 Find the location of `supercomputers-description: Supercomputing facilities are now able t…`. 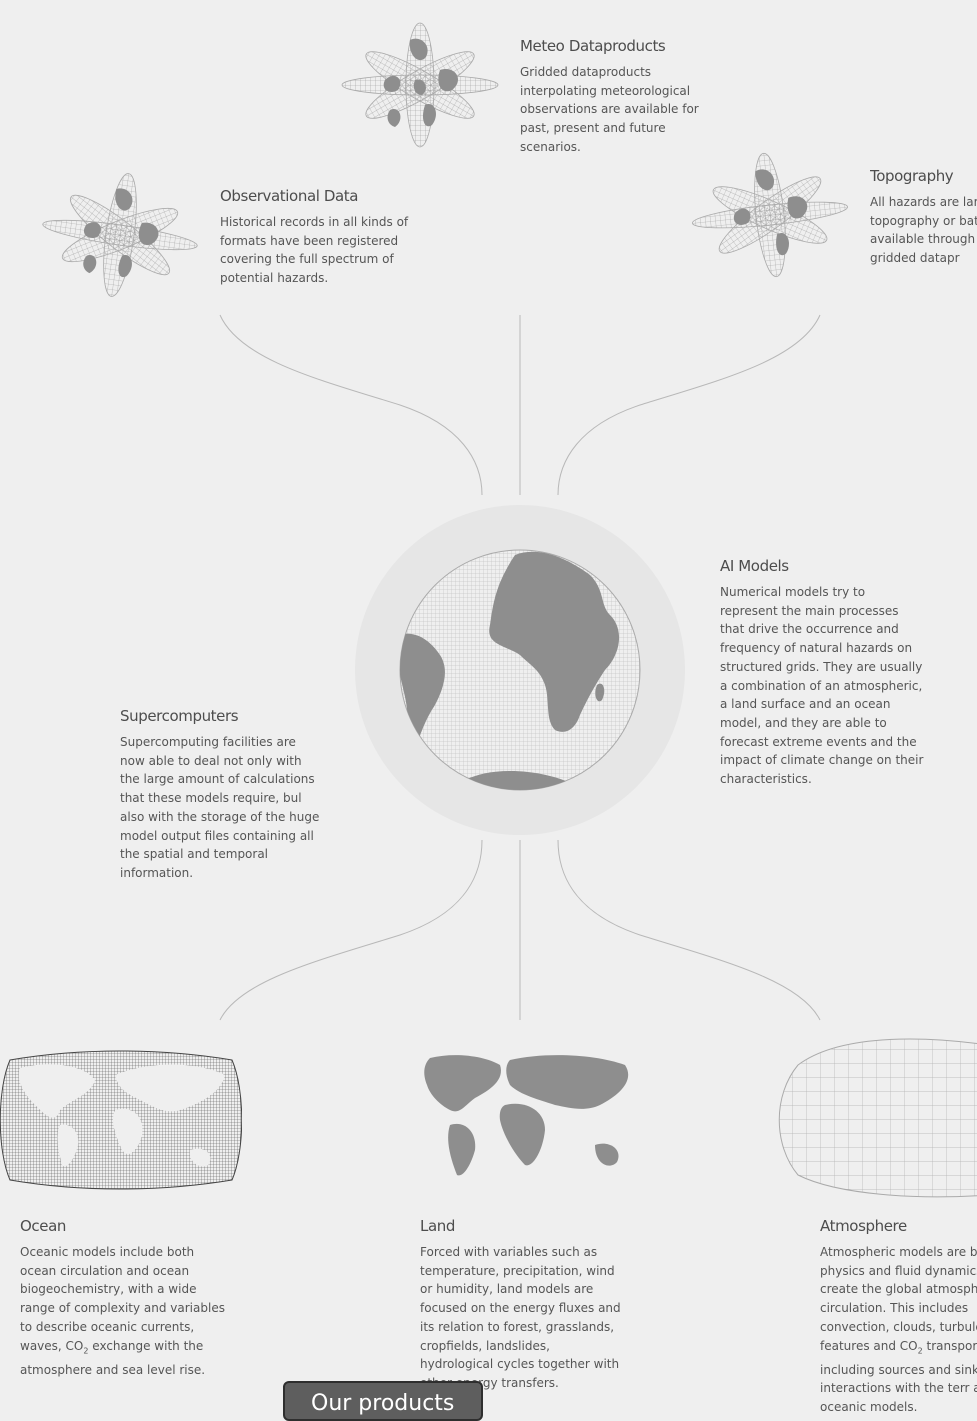

supercomputers-description: Supercomputing facilities are now able t… is located at coordinates (220, 807).